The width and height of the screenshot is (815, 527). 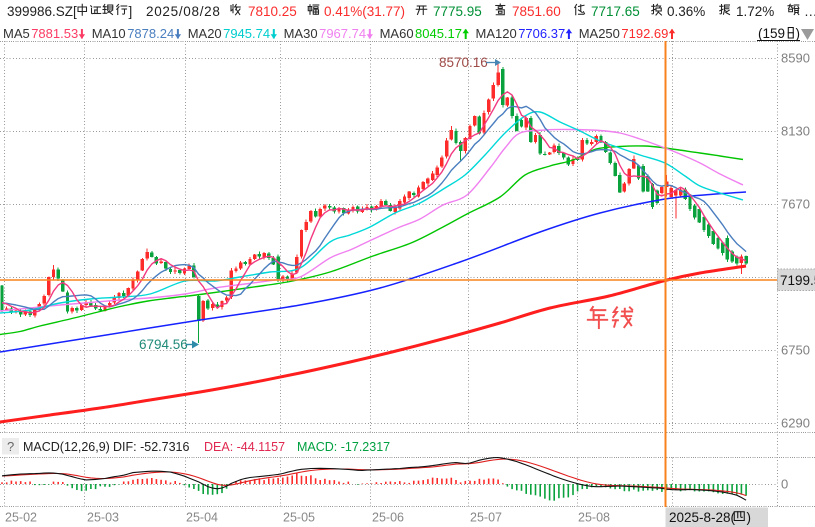 I want to click on svg-text: 7967.74, so click(x=342, y=33).